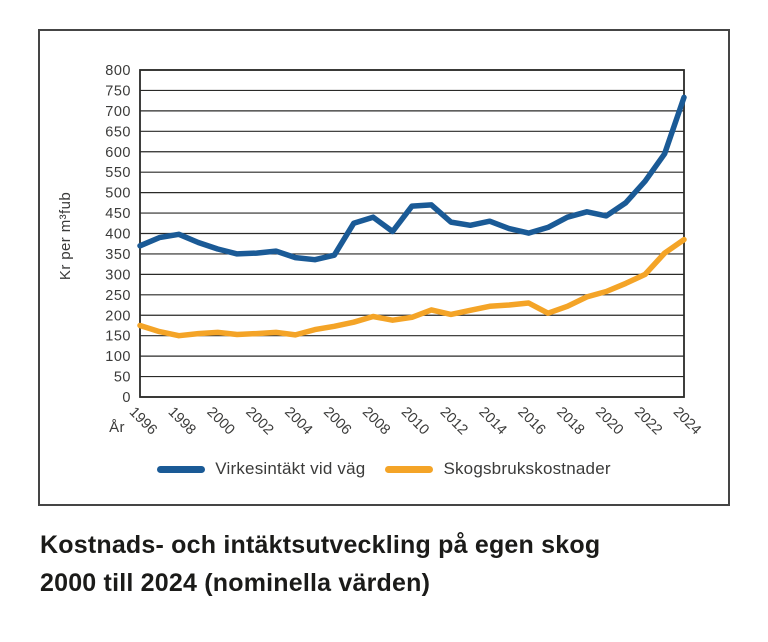 The height and width of the screenshot is (642, 768). What do you see at coordinates (235, 582) in the screenshot?
I see `caption-line-2: 2000 till 2024 (nominella värden)` at bounding box center [235, 582].